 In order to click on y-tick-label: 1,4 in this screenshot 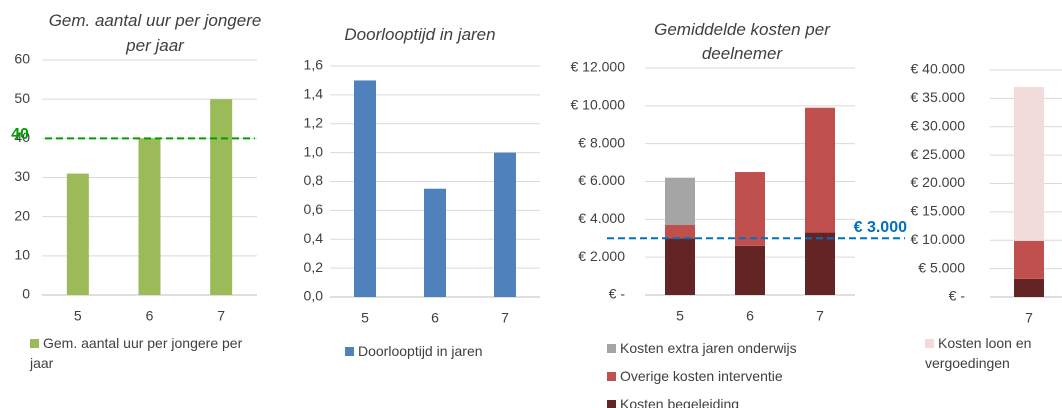, I will do `click(314, 94)`.